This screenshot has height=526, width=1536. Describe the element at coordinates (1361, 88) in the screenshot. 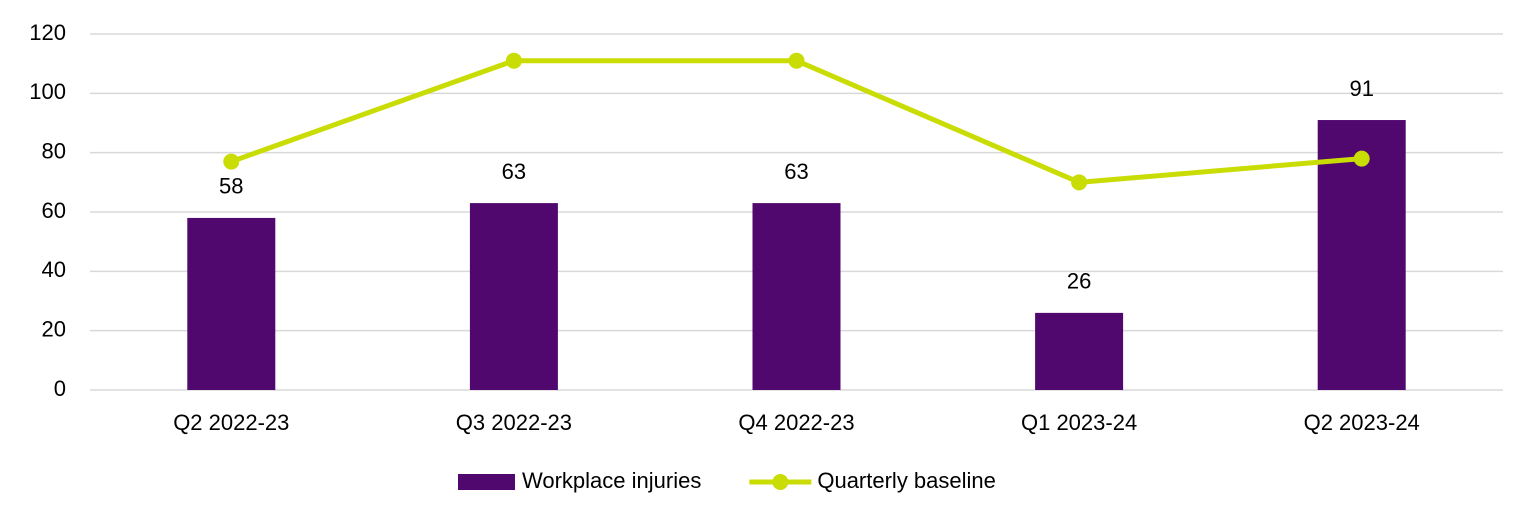

I see `data-label: 91` at that location.